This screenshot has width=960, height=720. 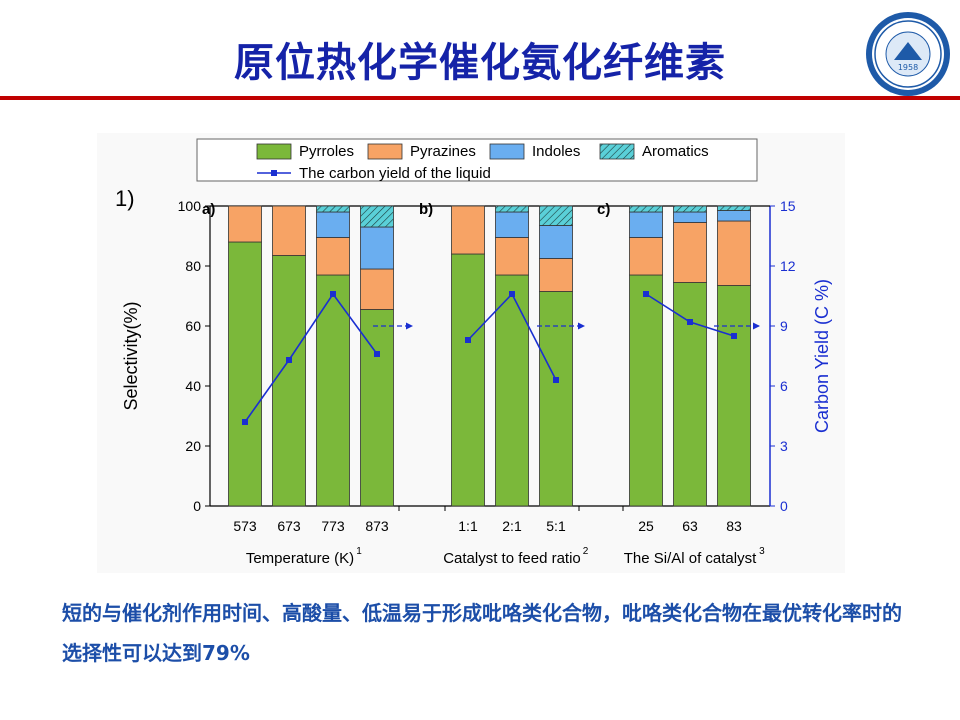 What do you see at coordinates (289, 526) in the screenshot?
I see `x-tick-label: 673` at bounding box center [289, 526].